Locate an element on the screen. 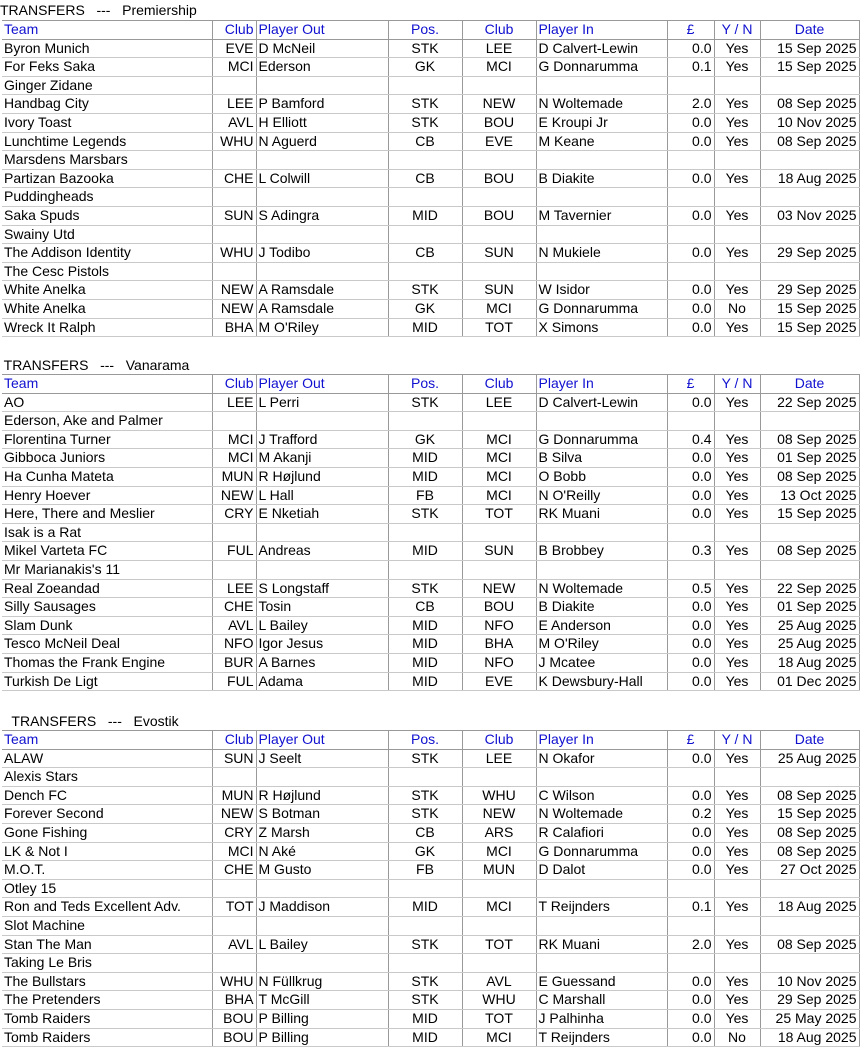 This screenshot has width=860, height=1049. team-cell: Ederson, Ake and Palmer is located at coordinates (107, 421).